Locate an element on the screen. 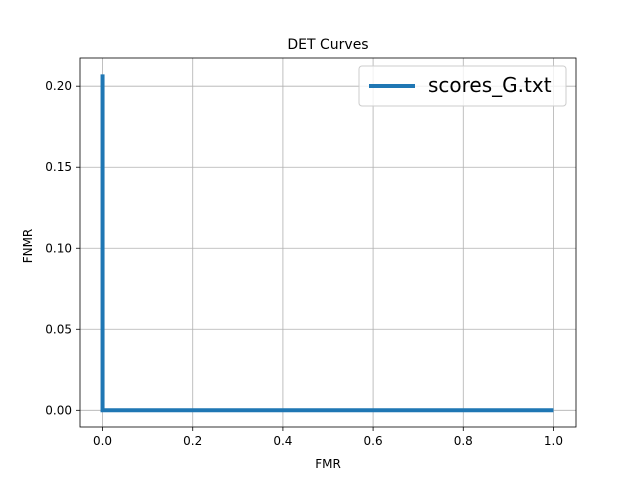  x-tick-label: 0.4 is located at coordinates (282, 441).